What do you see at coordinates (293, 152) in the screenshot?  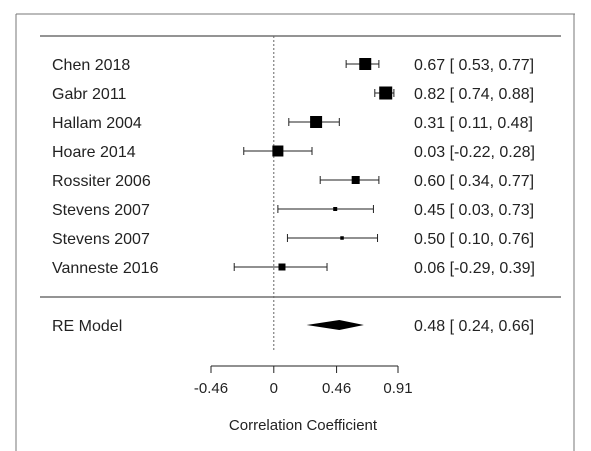 I see `study-row: Hoare 2014 0.03 [-0.22, 0.28]` at bounding box center [293, 152].